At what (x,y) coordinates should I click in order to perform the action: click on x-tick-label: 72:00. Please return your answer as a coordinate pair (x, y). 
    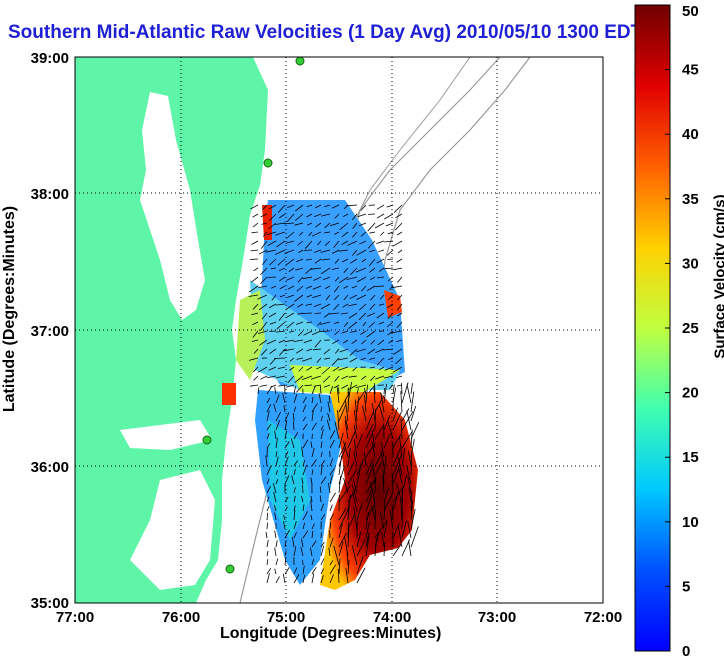
    Looking at the image, I should click on (603, 617).